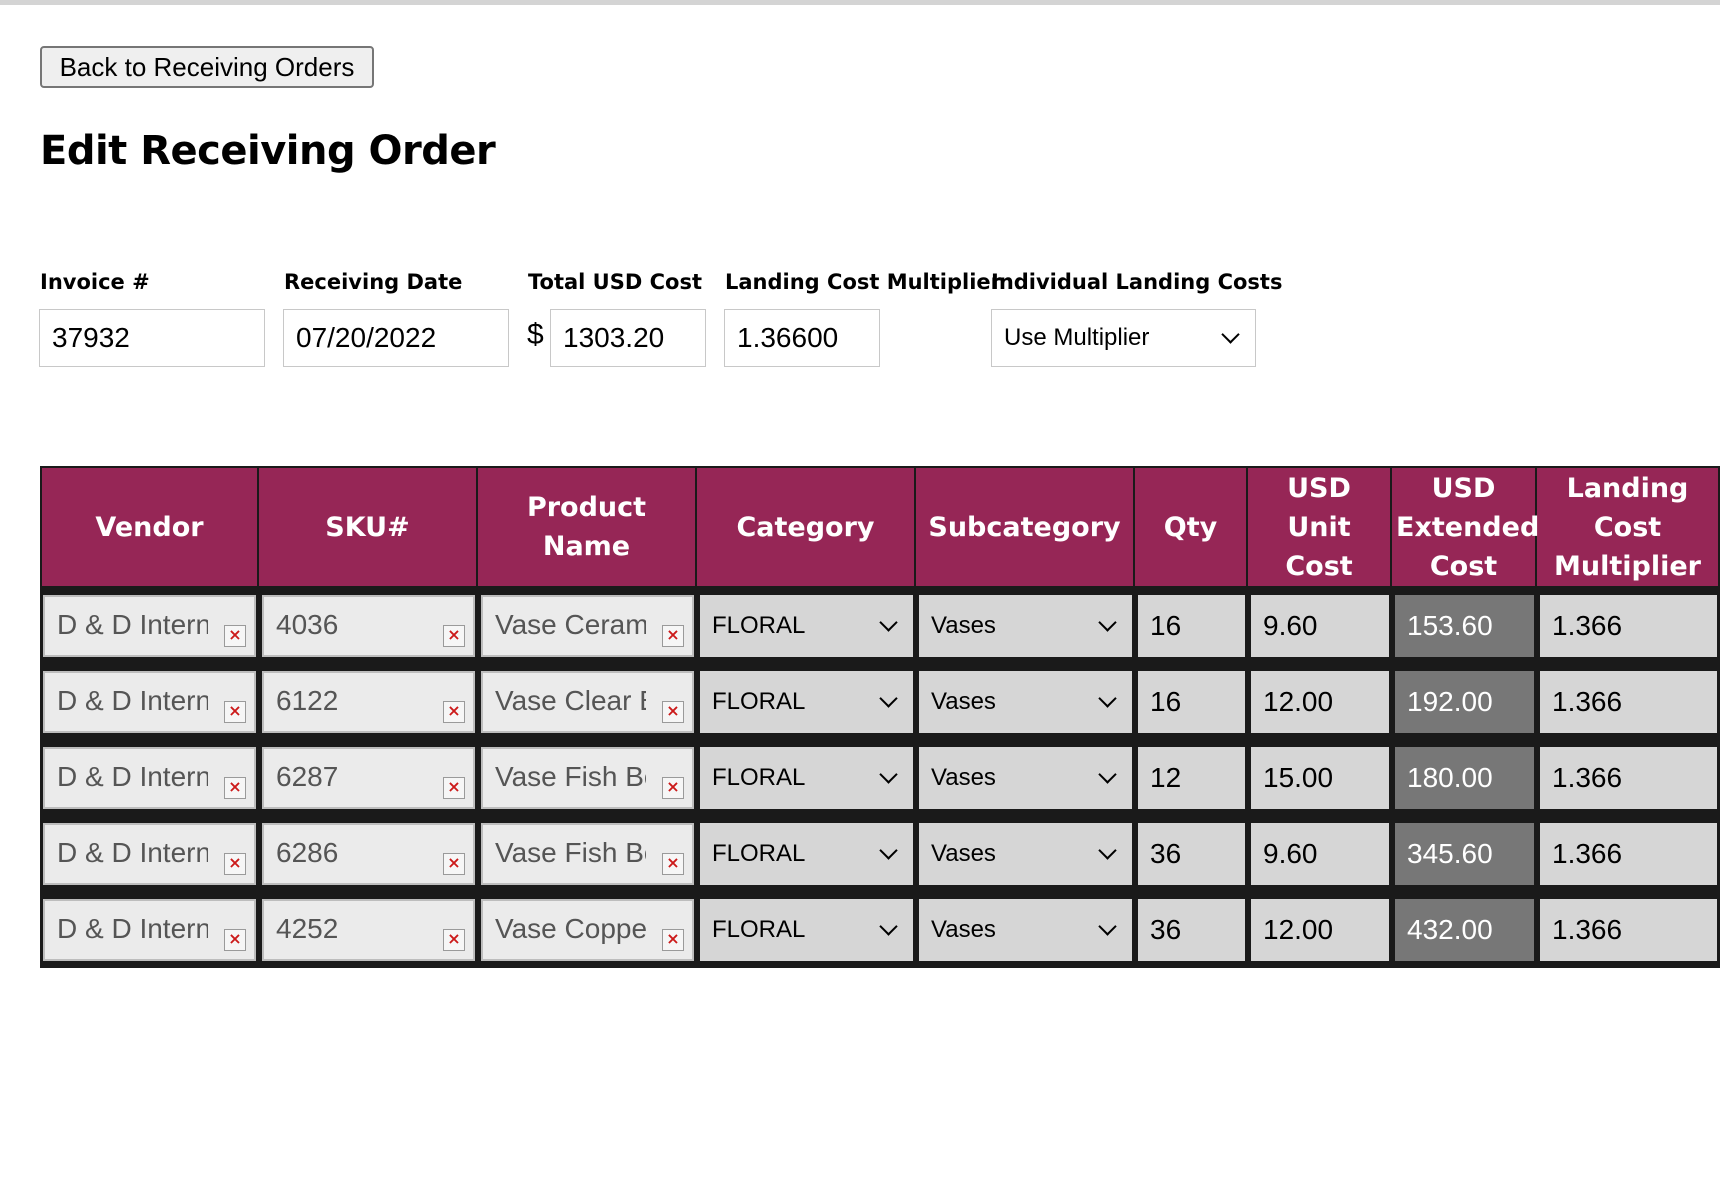 This screenshot has height=1186, width=1720. Describe the element at coordinates (963, 701) in the screenshot. I see `subcategory-value: Vases` at that location.